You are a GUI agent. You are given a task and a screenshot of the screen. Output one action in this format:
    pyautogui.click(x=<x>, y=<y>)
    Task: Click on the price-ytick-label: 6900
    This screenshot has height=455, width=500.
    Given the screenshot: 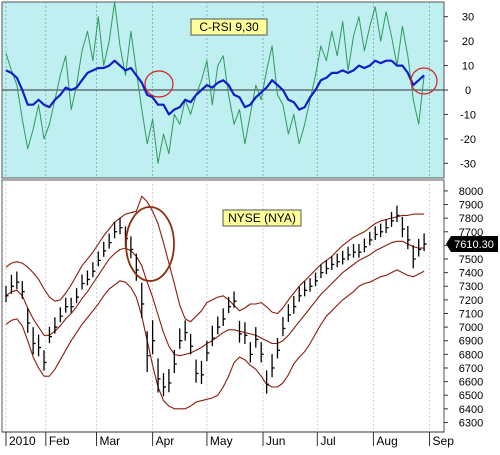 What is the action you would take?
    pyautogui.click(x=471, y=342)
    